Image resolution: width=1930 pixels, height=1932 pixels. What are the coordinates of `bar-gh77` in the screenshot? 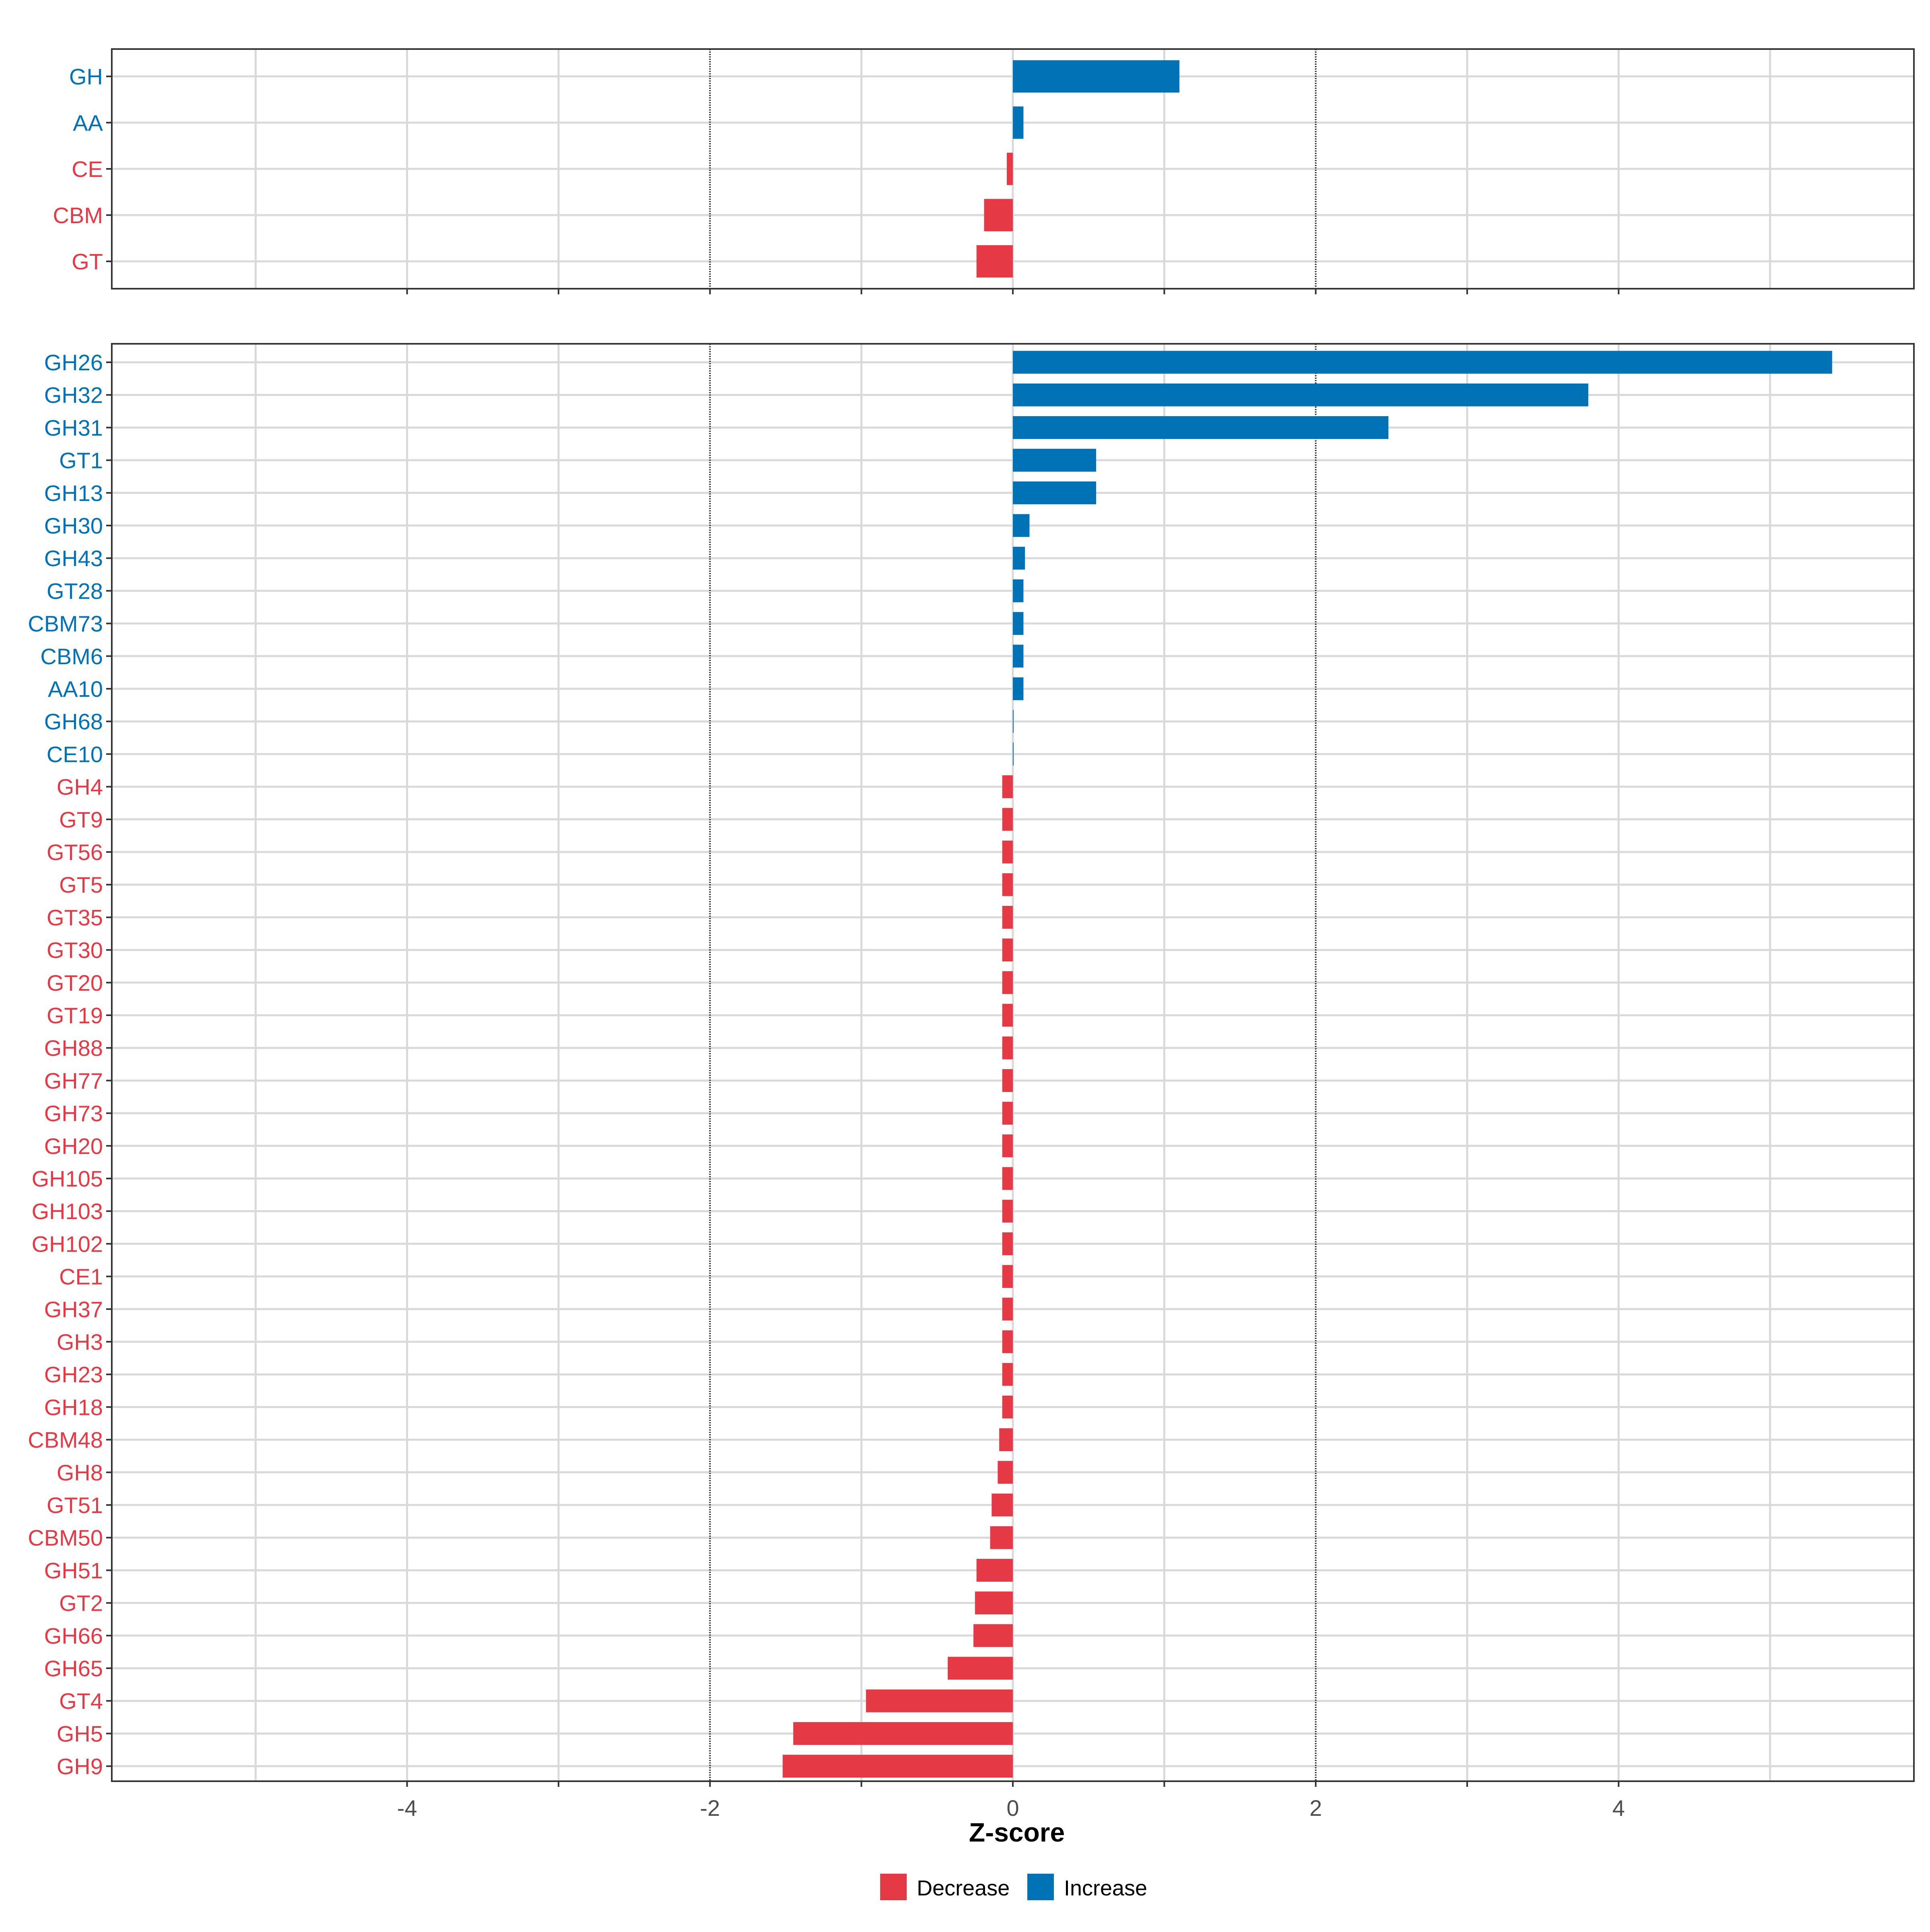 It's located at (1007, 1080).